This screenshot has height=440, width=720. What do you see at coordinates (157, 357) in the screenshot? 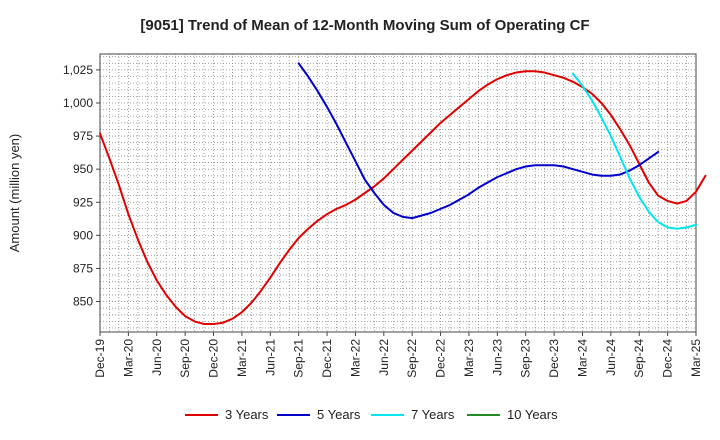
I see `x-tick-label: Jun-20` at bounding box center [157, 357].